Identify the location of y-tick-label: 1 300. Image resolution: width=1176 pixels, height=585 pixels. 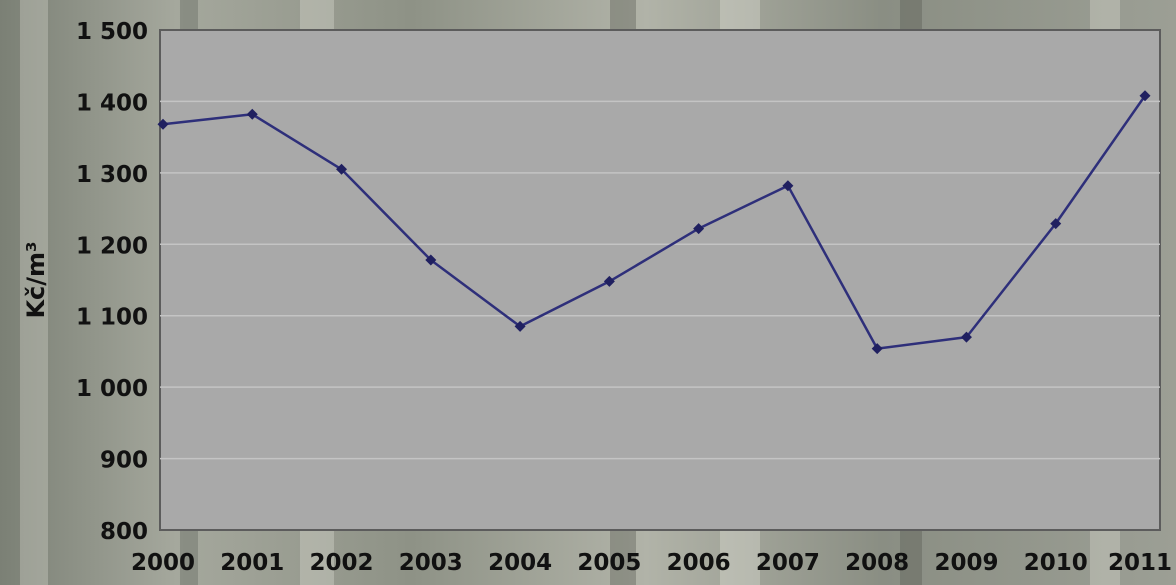
(112, 175).